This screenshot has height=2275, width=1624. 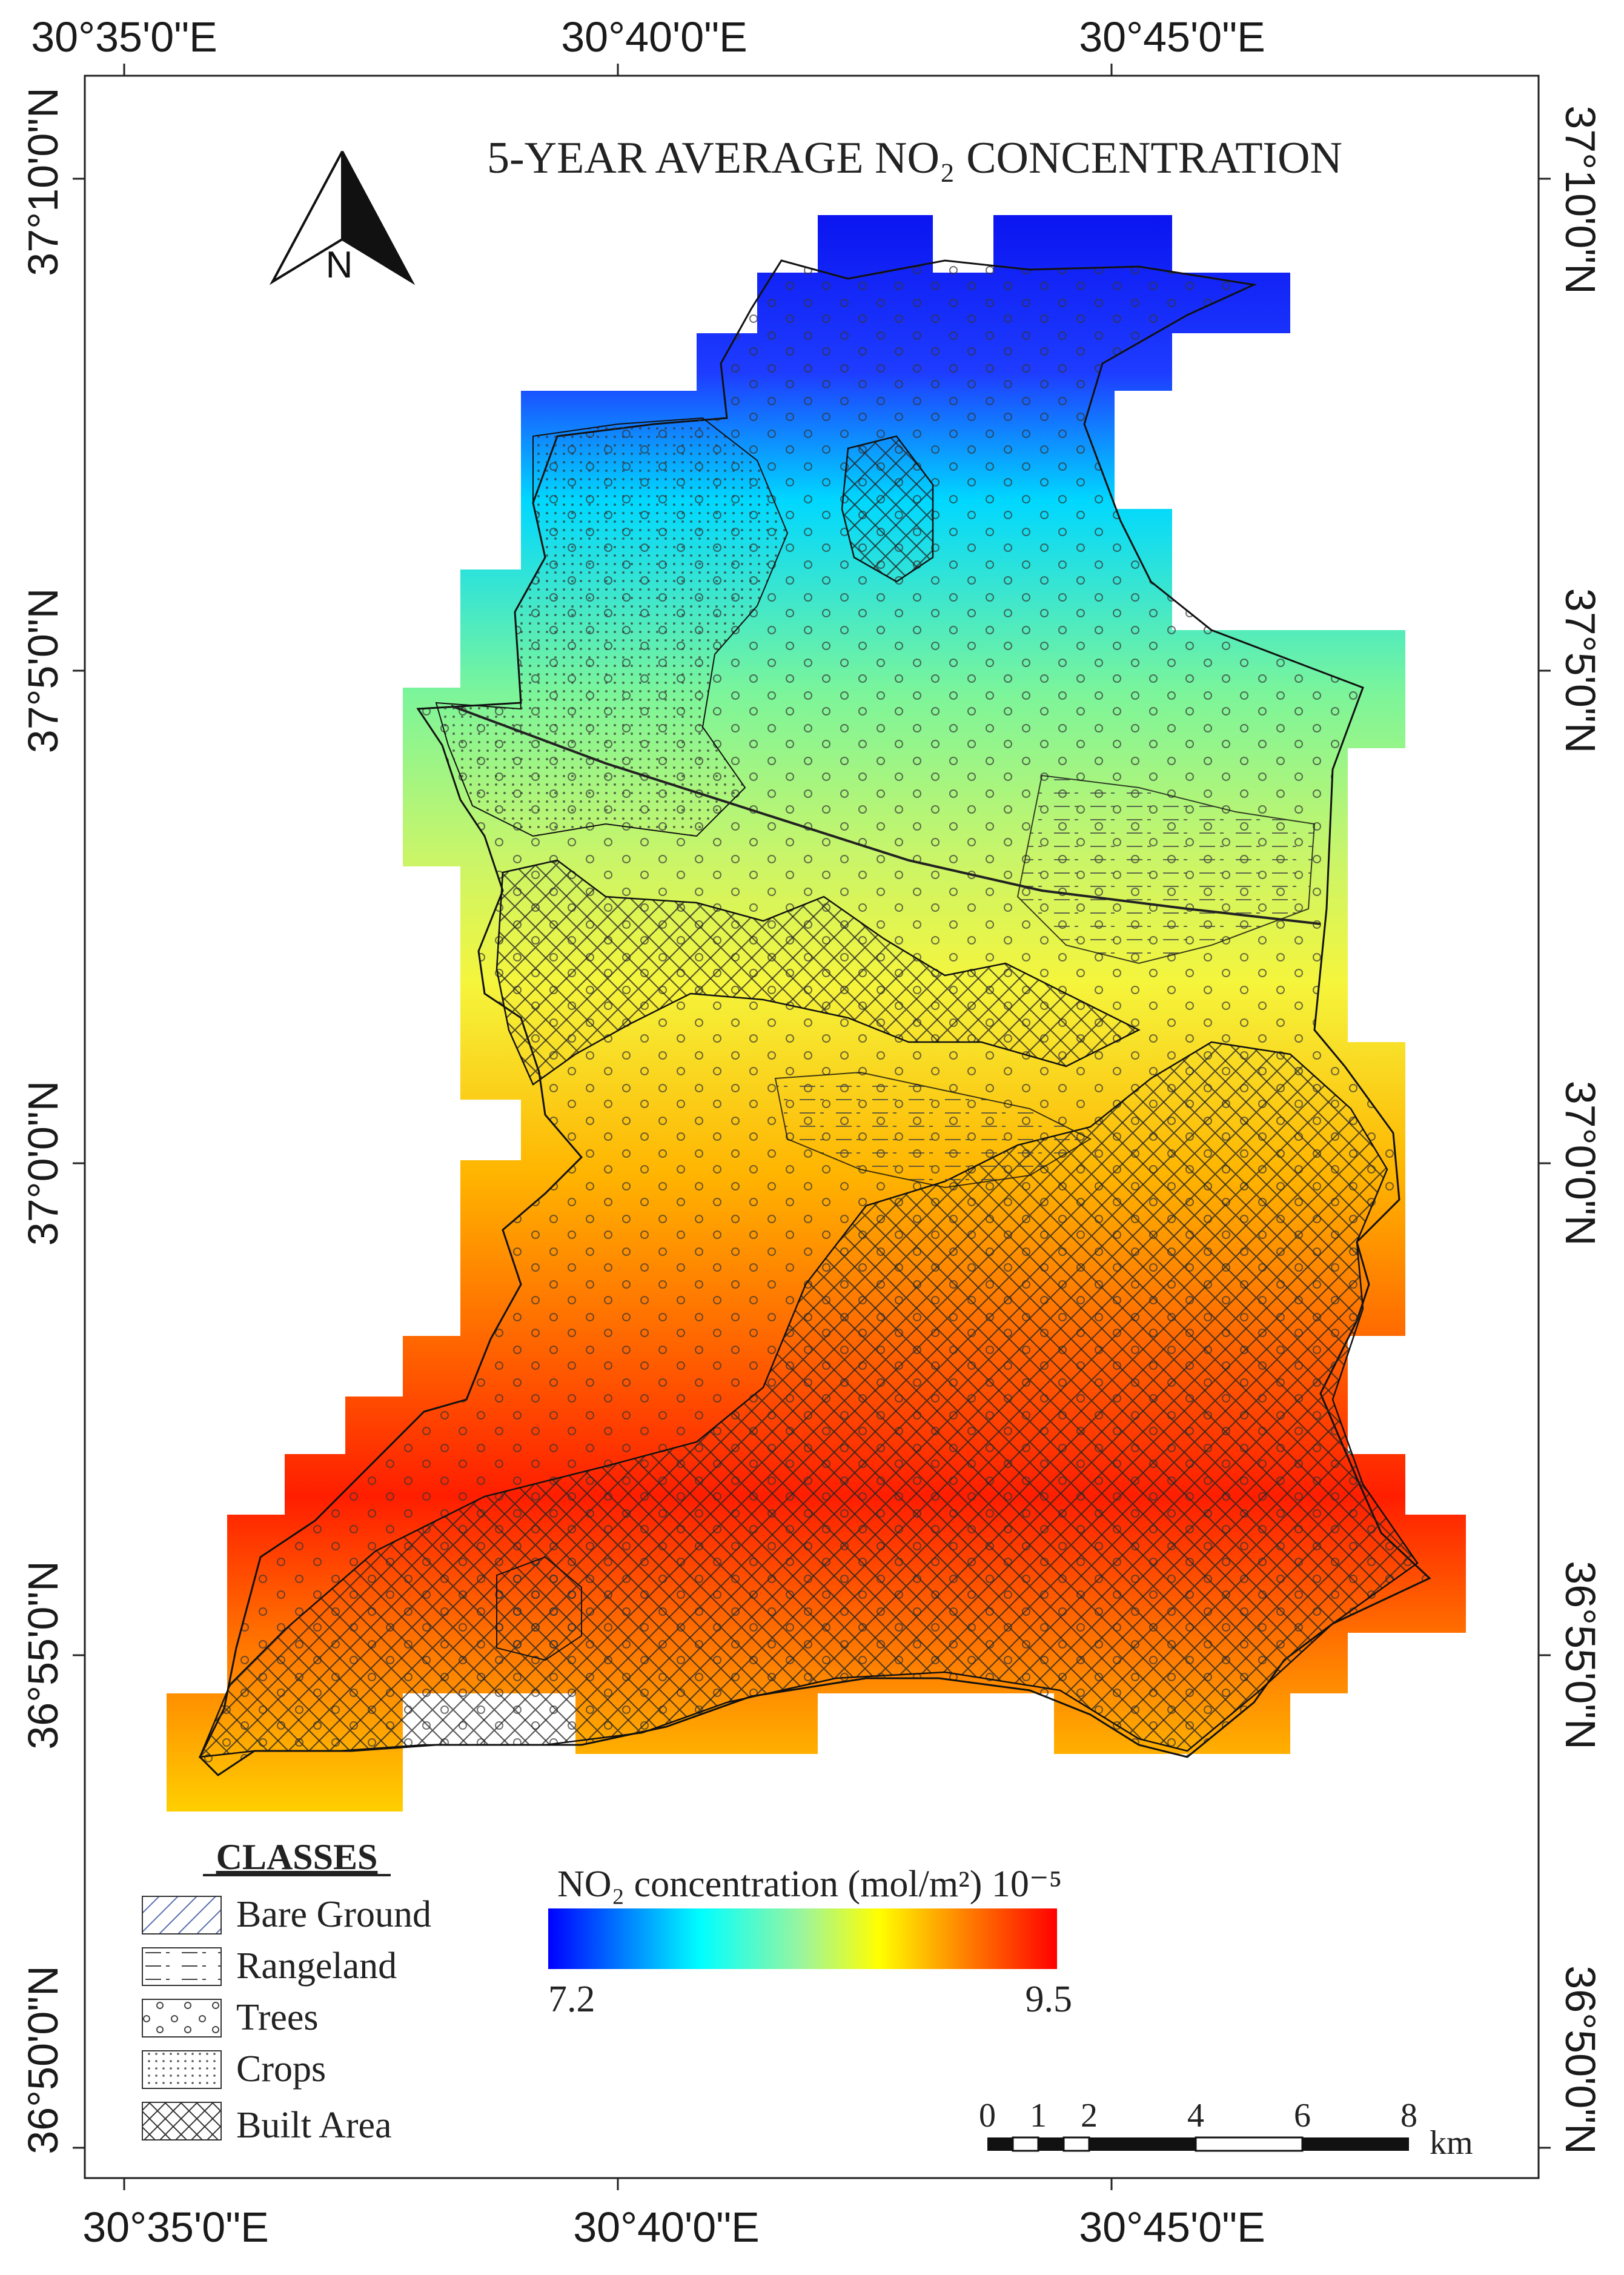 What do you see at coordinates (612, 627) in the screenshot?
I see `crops-northwest` at bounding box center [612, 627].